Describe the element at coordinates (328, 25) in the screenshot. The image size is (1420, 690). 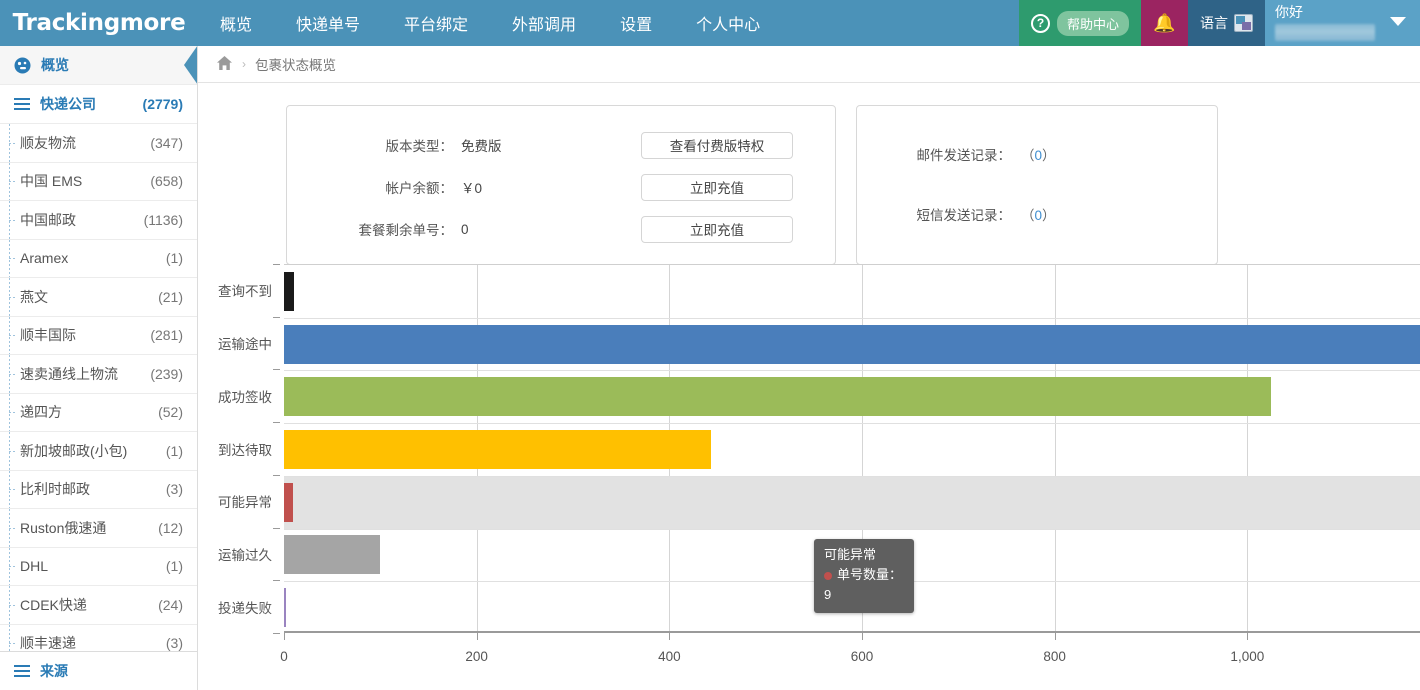
I see `nav-item-tracking-number: 快递单号` at that location.